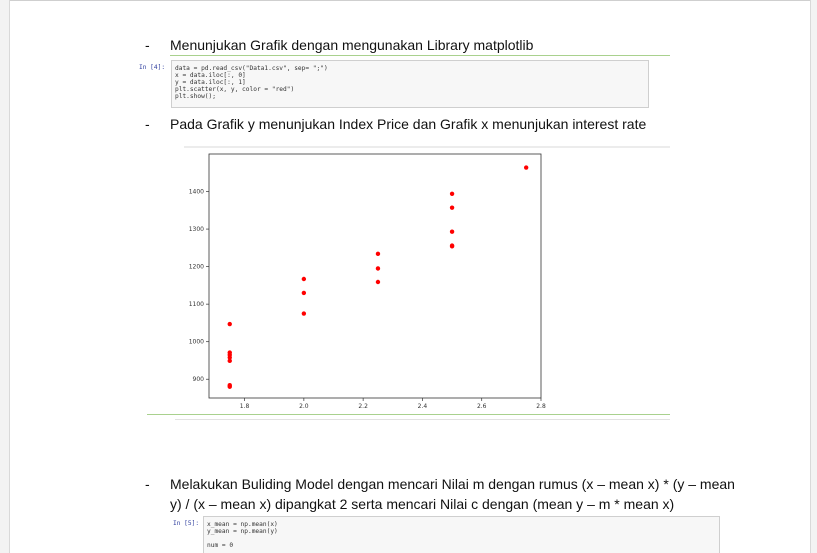 This screenshot has height=553, width=817. Describe the element at coordinates (410, 0) in the screenshot. I see `page-top-border` at that location.